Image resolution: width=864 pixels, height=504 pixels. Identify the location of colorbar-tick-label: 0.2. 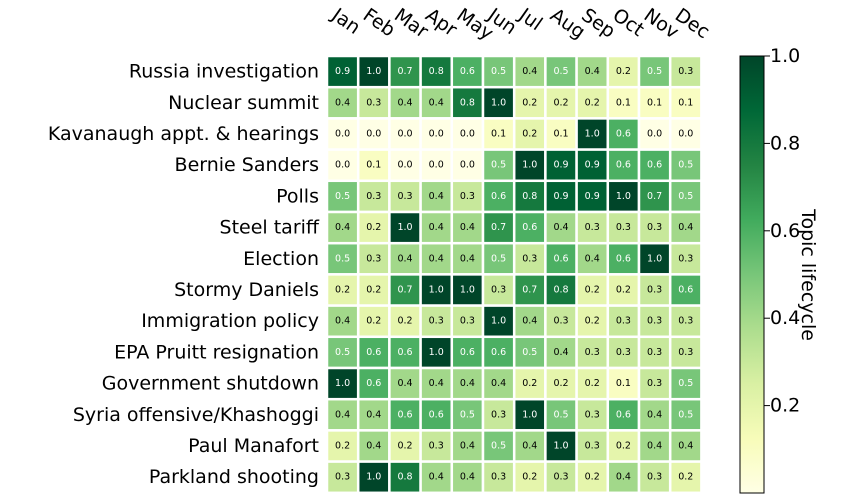
(785, 406).